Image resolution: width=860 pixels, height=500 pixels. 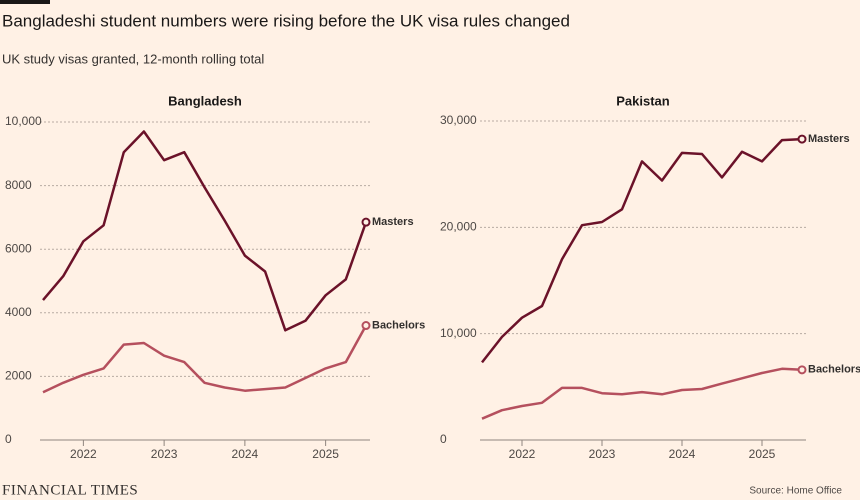 What do you see at coordinates (205, 100) in the screenshot?
I see `panel-title: Bangladesh` at bounding box center [205, 100].